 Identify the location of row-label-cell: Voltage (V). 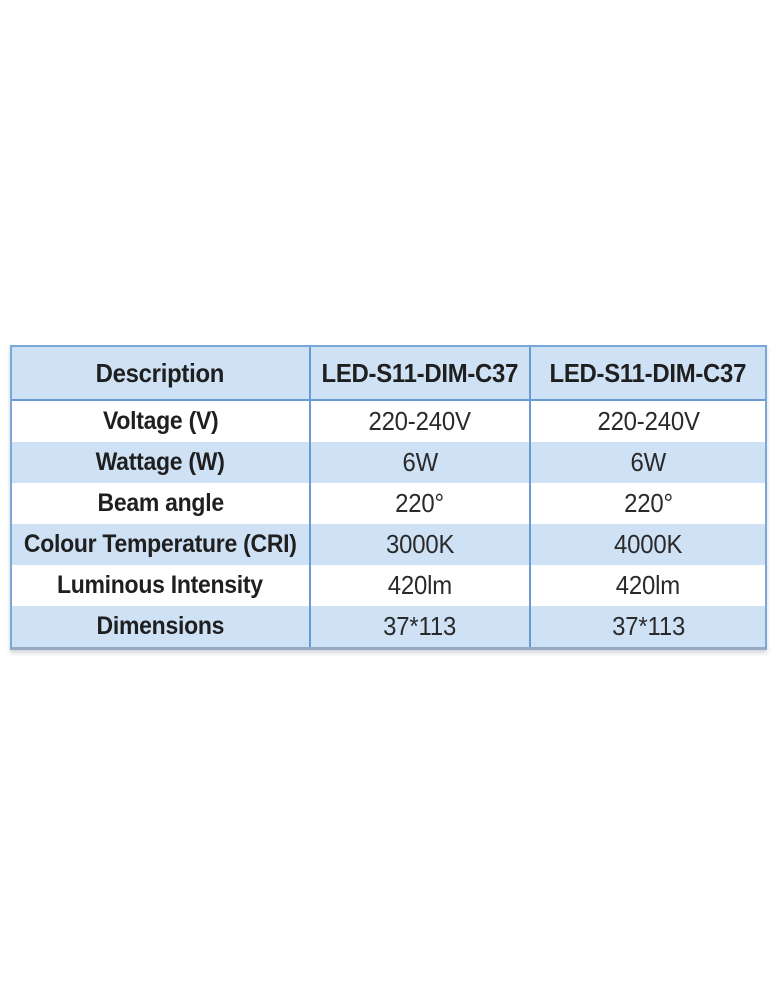
(160, 421).